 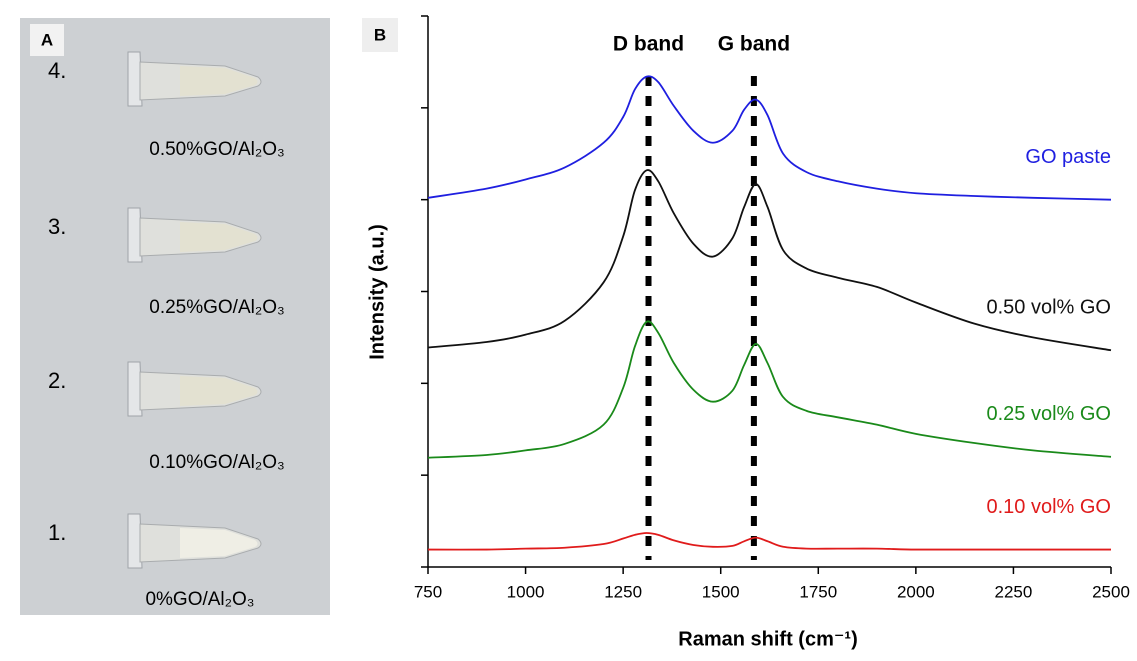 I want to click on x-tick-label: 2500, so click(x=1111, y=591).